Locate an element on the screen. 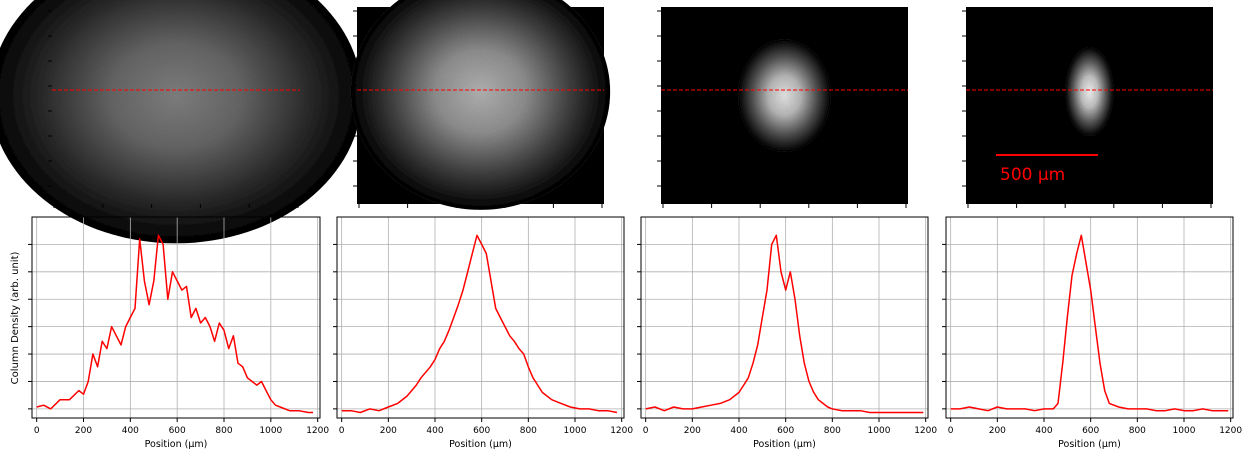 The height and width of the screenshot is (453, 1242). profile-plot-1: 0 200 400 600 800 1000 1200 Position (μm) is located at coordinates (178, 333).